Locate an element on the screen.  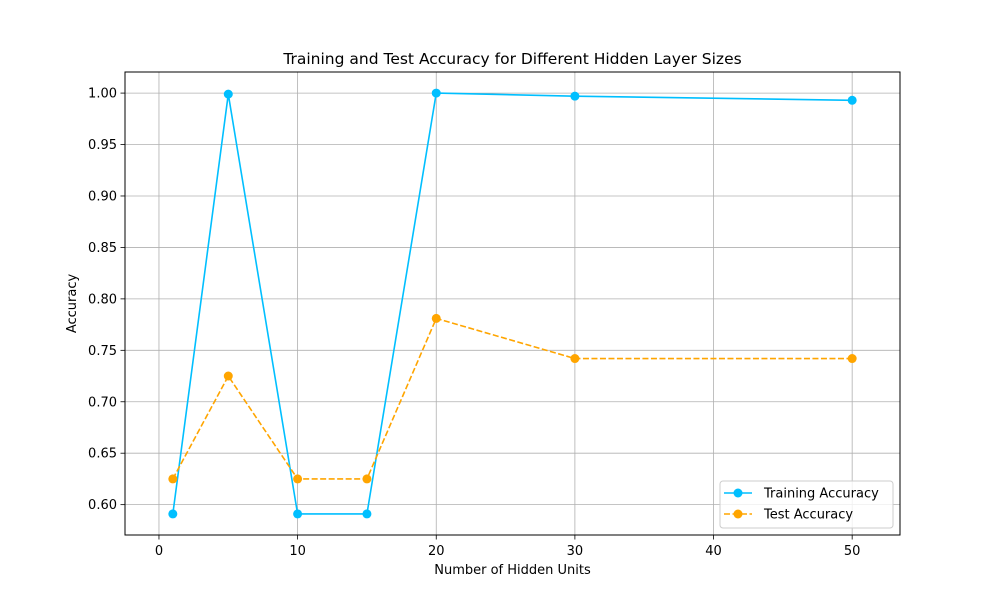
legend-entry: Test Accuracy is located at coordinates (788, 515).